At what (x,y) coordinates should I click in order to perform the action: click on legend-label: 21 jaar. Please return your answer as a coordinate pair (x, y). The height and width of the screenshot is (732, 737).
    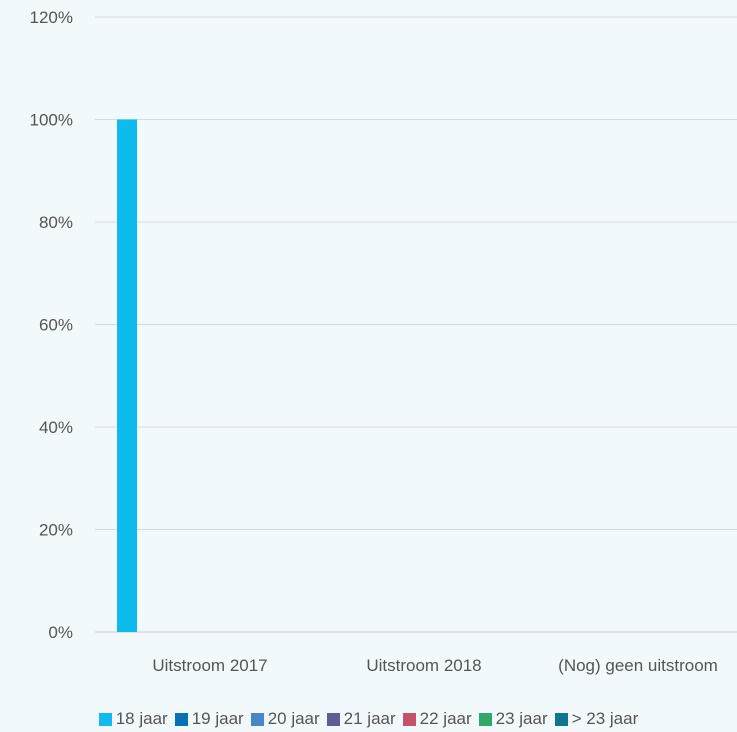
    Looking at the image, I should click on (369, 718).